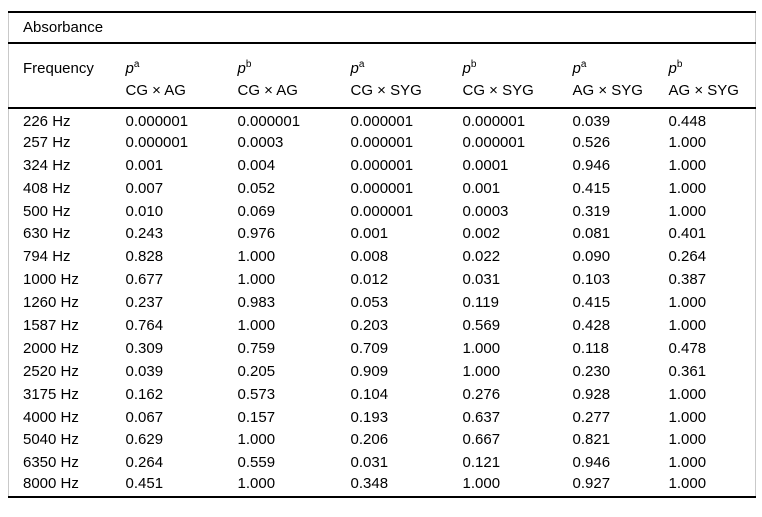 The height and width of the screenshot is (517, 762). I want to click on value-cell: 0.264, so click(144, 463).